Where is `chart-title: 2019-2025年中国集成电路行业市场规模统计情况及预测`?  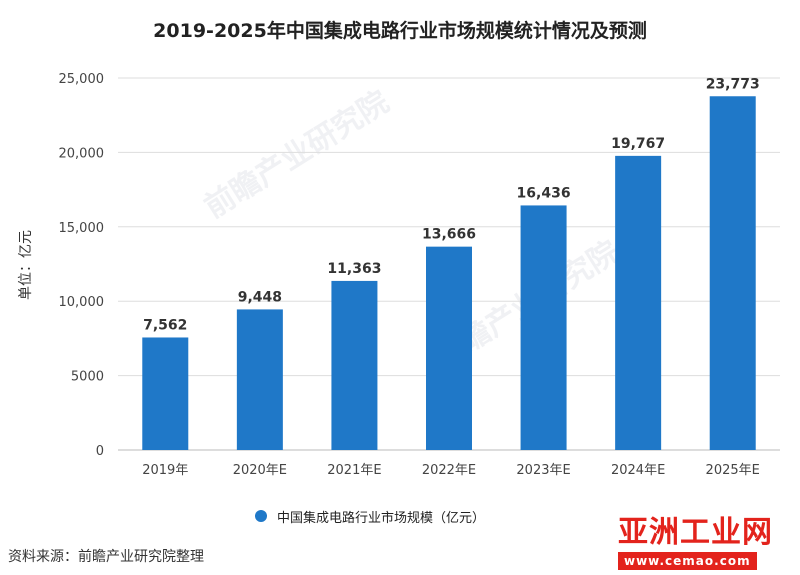 chart-title: 2019-2025年中国集成电路行业市场规模统计情况及预测 is located at coordinates (400, 31).